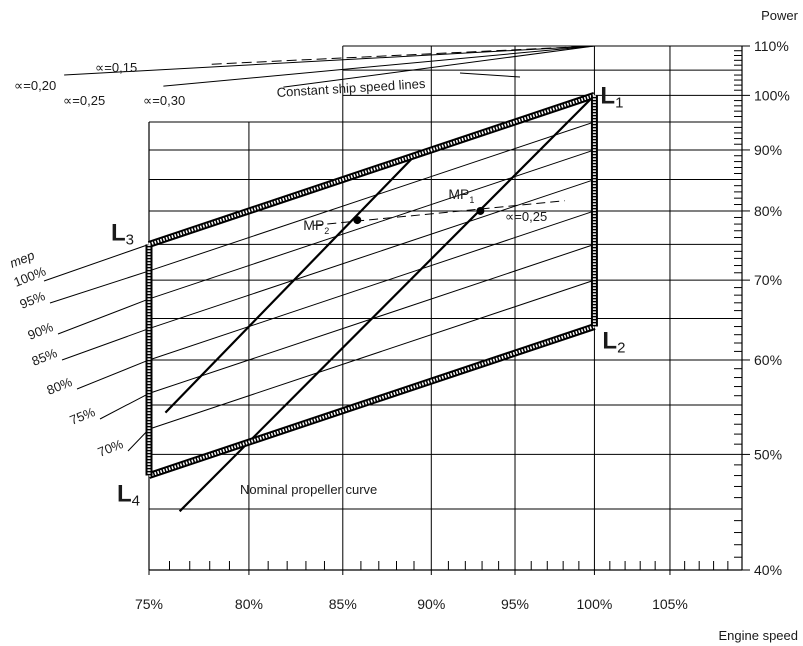 The image size is (803, 646). What do you see at coordinates (45, 357) in the screenshot?
I see `mep-label: 85%` at bounding box center [45, 357].